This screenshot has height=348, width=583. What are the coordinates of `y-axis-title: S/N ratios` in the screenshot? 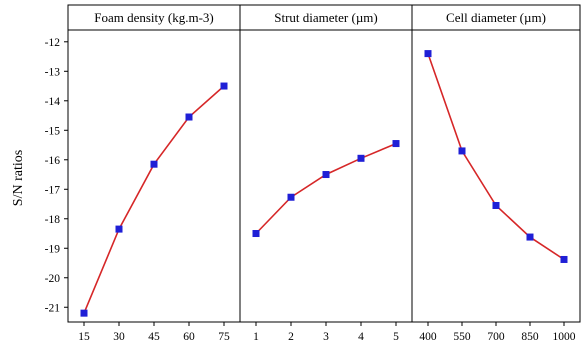 It's located at (18, 178).